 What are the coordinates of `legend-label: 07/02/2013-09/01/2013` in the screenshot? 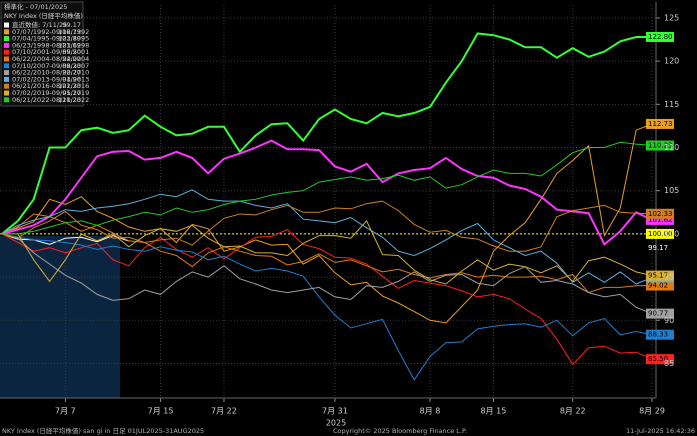 It's located at (50, 79).